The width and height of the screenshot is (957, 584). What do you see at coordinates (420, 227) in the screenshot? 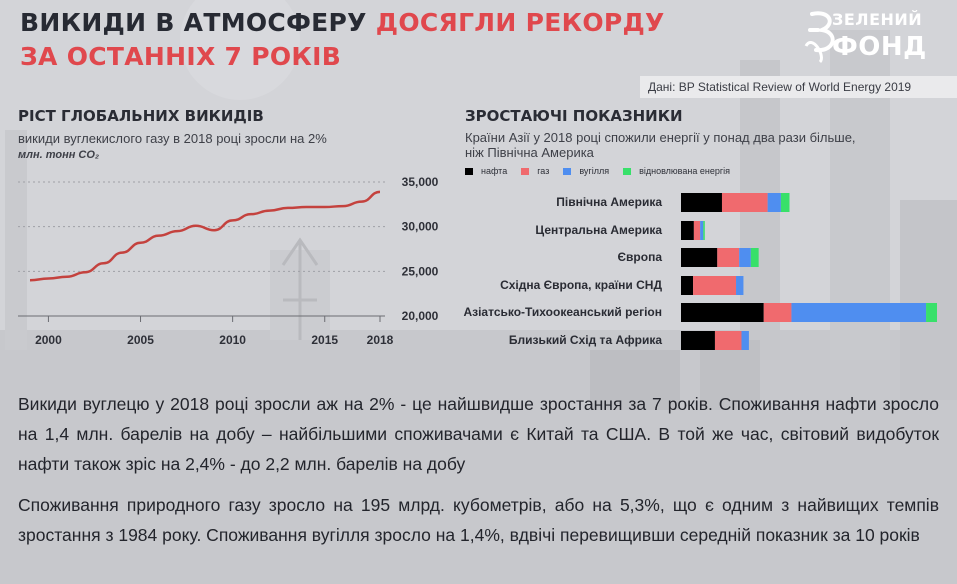
I see `y-tick-label: 30,000` at bounding box center [420, 227].